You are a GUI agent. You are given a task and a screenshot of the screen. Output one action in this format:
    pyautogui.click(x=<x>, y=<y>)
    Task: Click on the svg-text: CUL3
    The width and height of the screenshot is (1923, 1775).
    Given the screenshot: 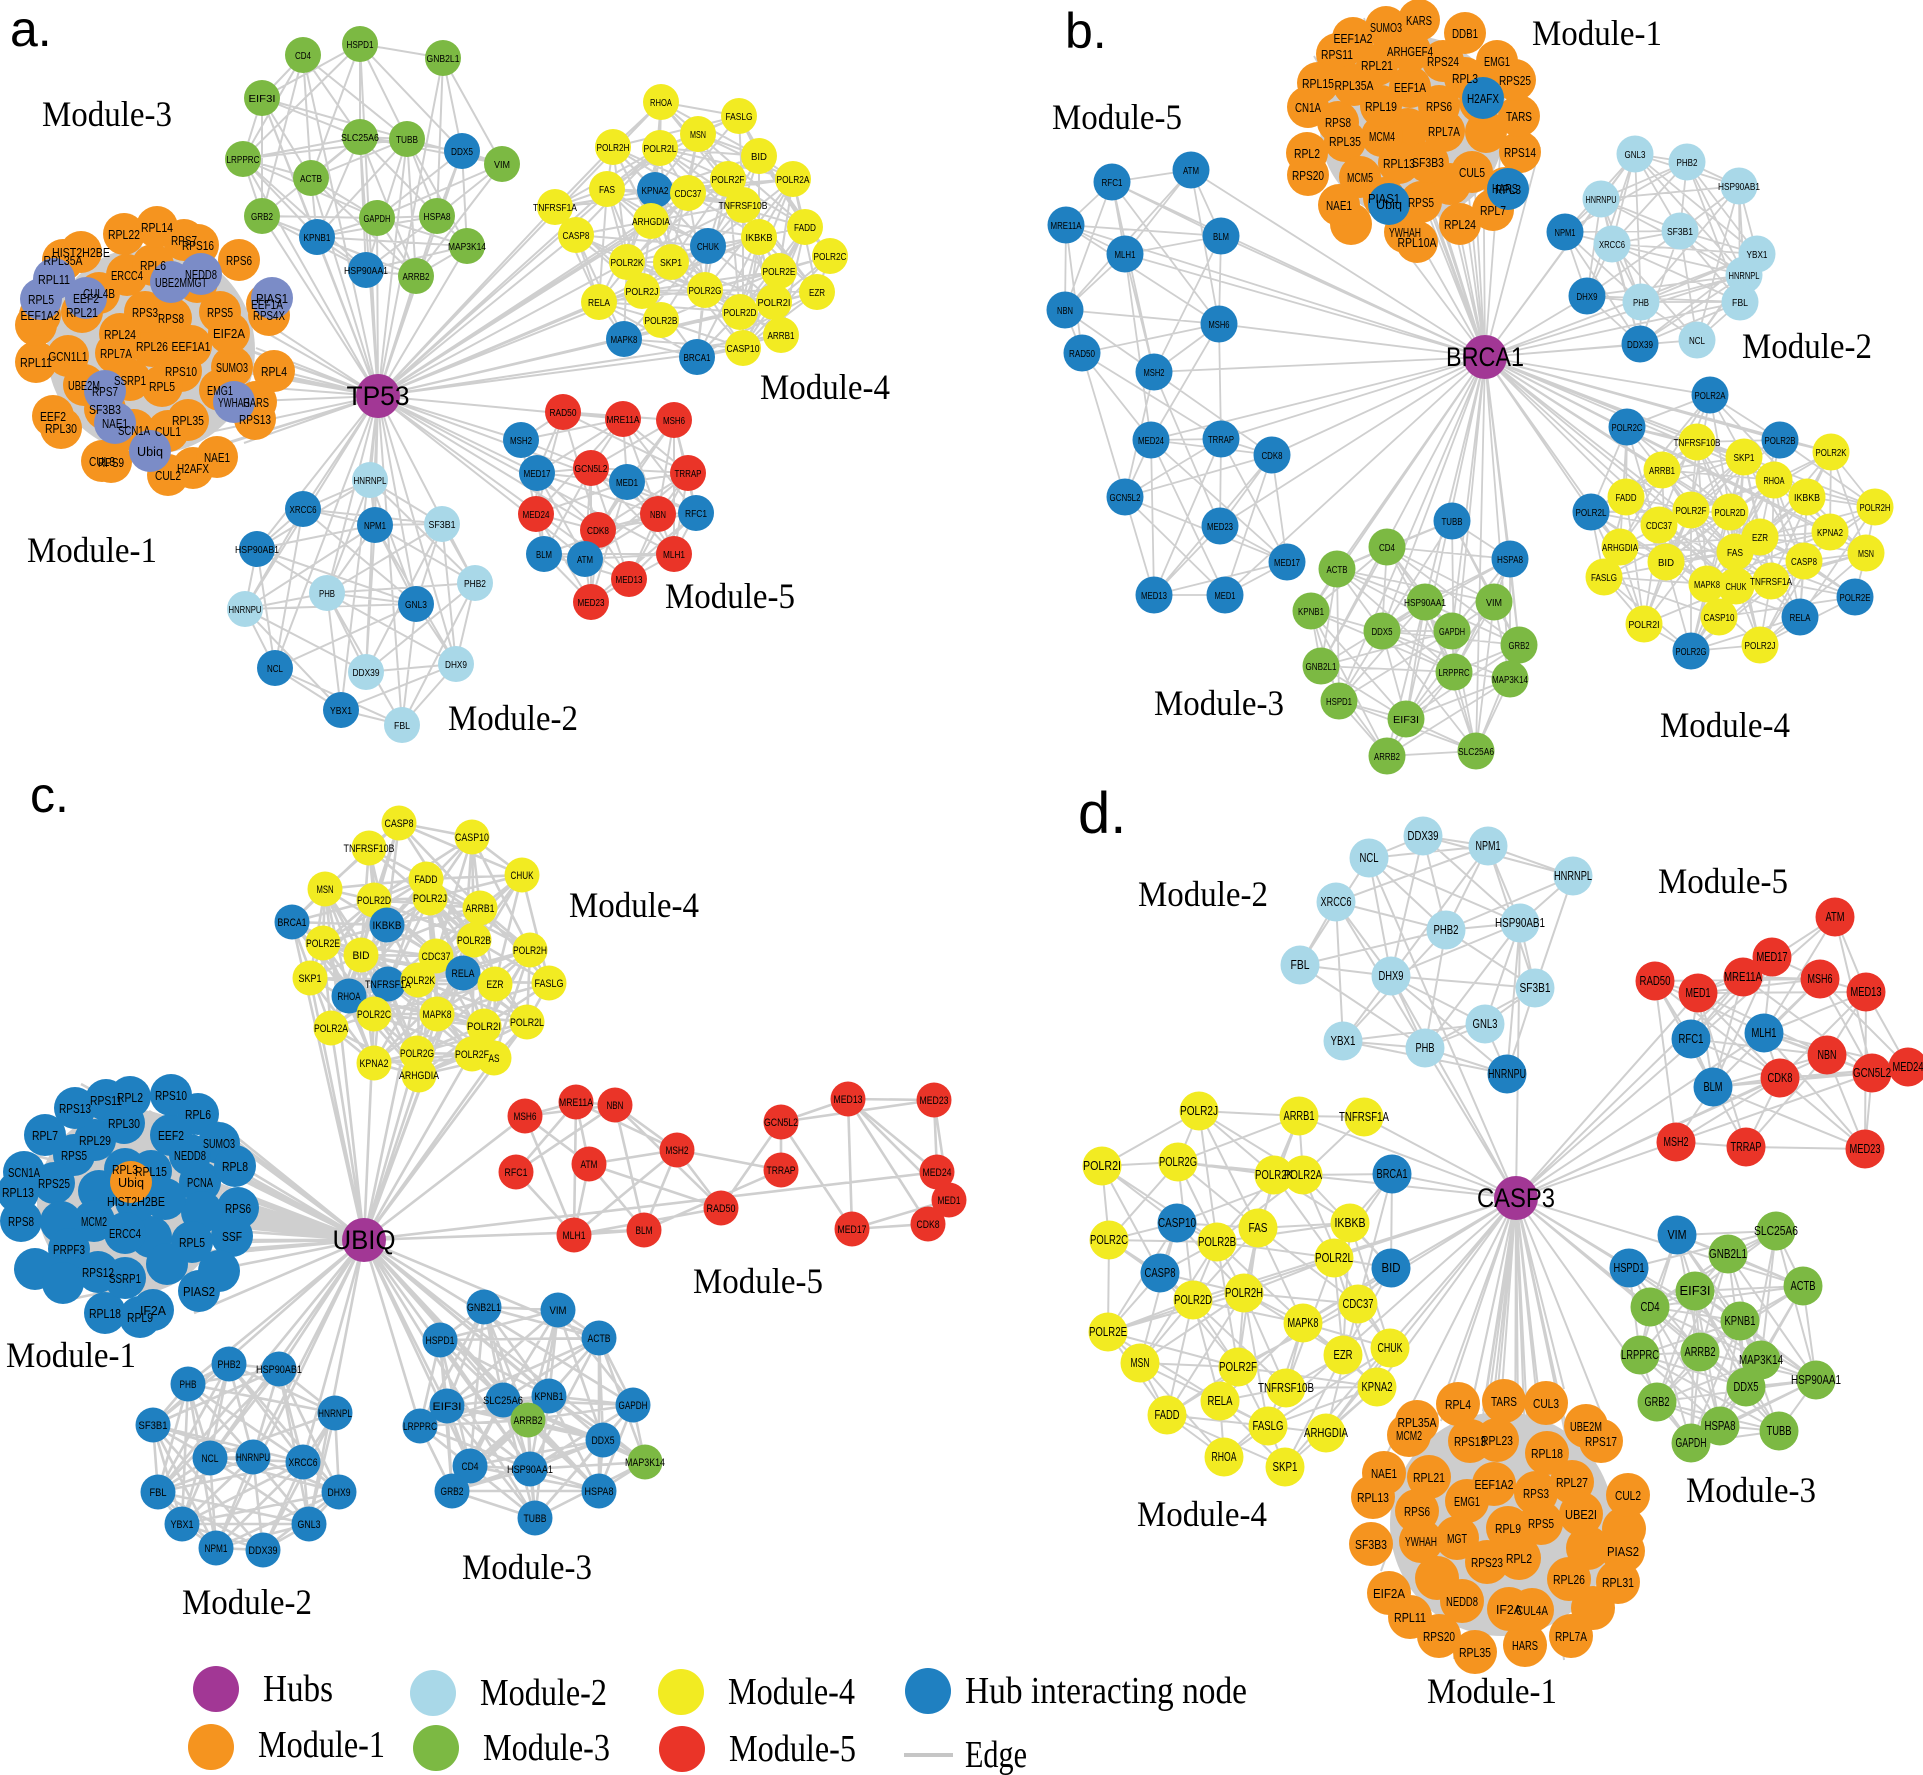 What is the action you would take?
    pyautogui.click(x=1546, y=1403)
    